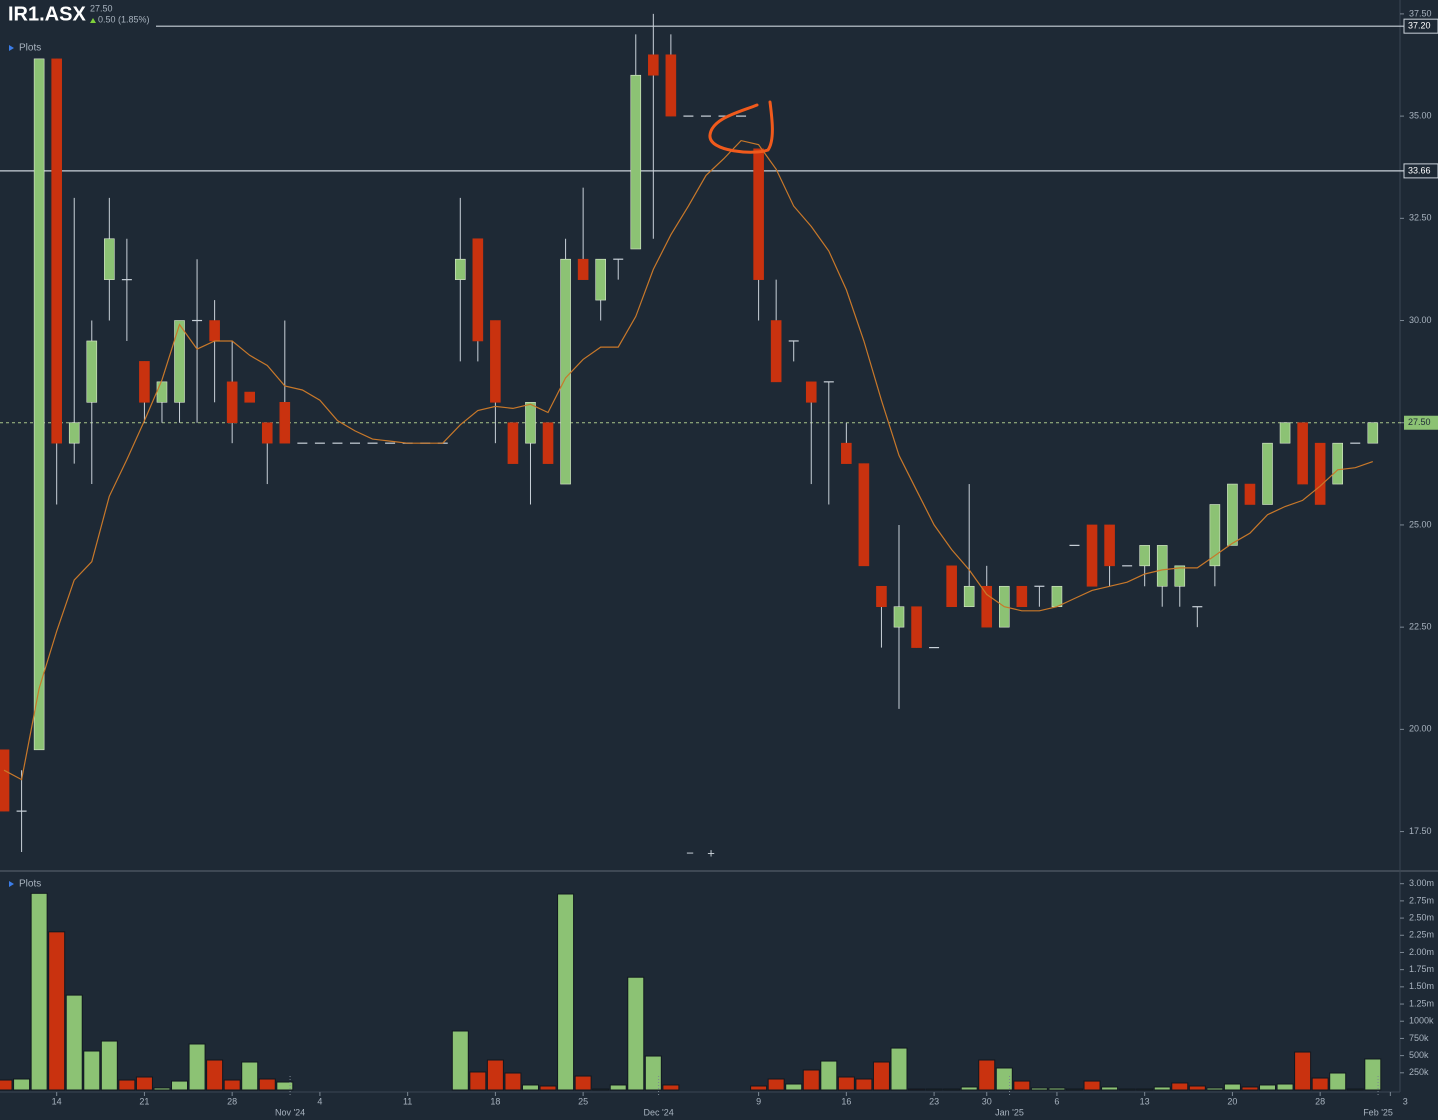 This screenshot has width=1438, height=1120. Describe the element at coordinates (93, 20) in the screenshot. I see `up-arrow` at that location.